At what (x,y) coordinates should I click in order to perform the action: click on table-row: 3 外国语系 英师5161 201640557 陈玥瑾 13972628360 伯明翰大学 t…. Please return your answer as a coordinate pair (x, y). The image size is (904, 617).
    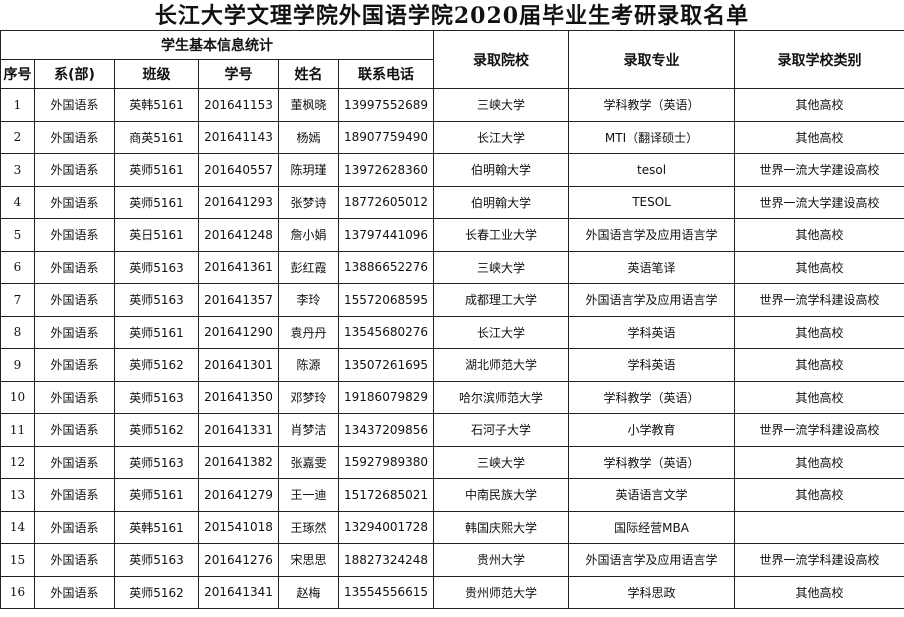
    Looking at the image, I should click on (452, 170).